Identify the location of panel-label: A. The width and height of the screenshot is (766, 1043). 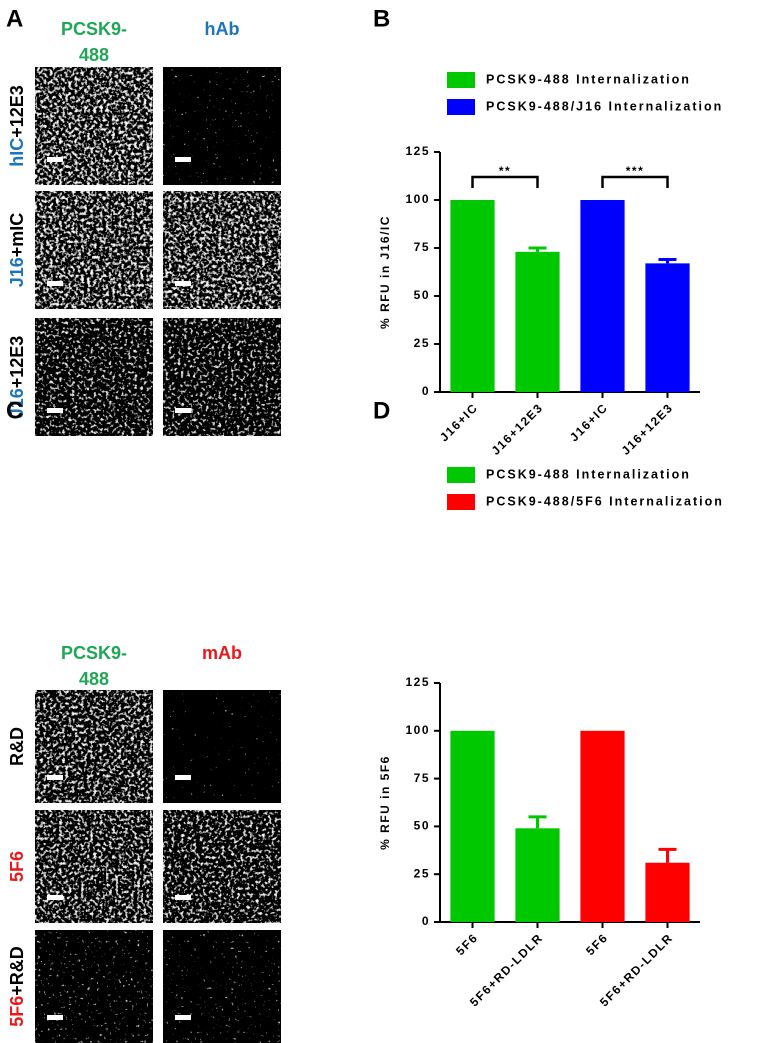
(14, 18).